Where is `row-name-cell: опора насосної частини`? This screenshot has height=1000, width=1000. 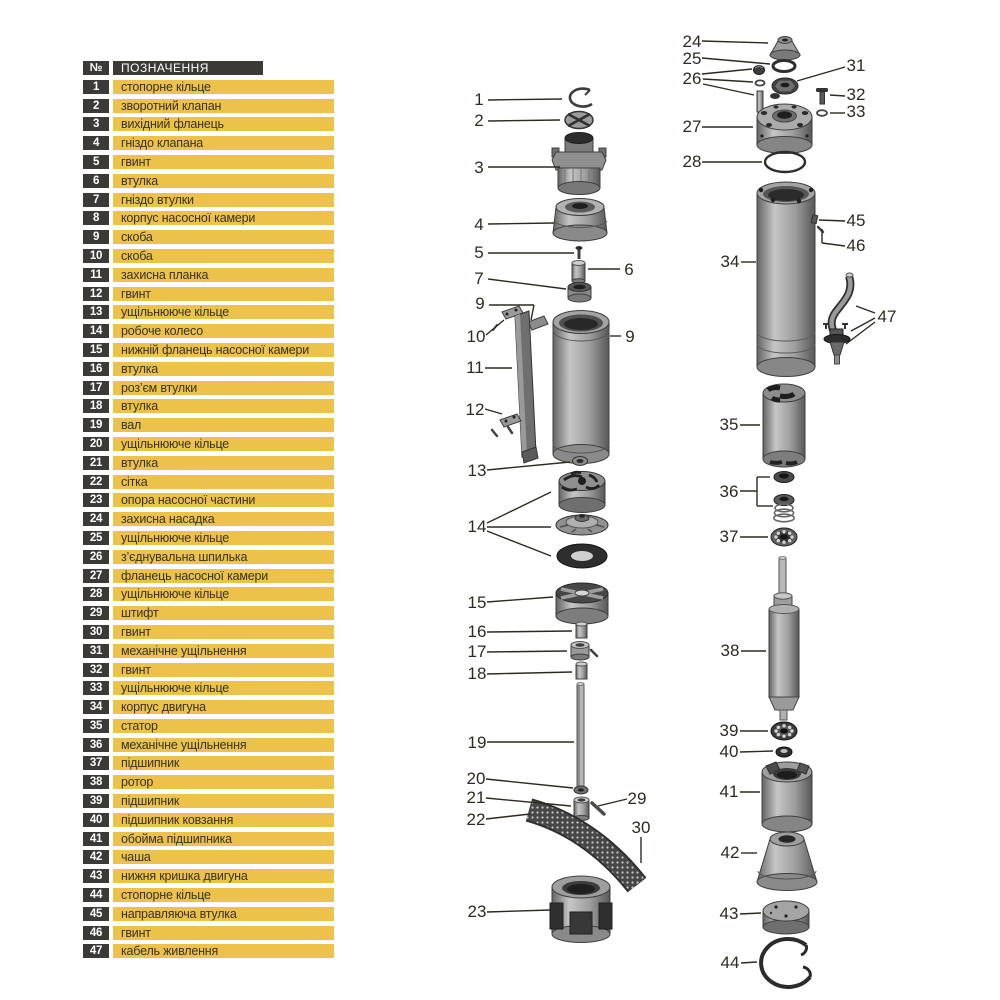
row-name-cell: опора насосної частини is located at coordinates (223, 500).